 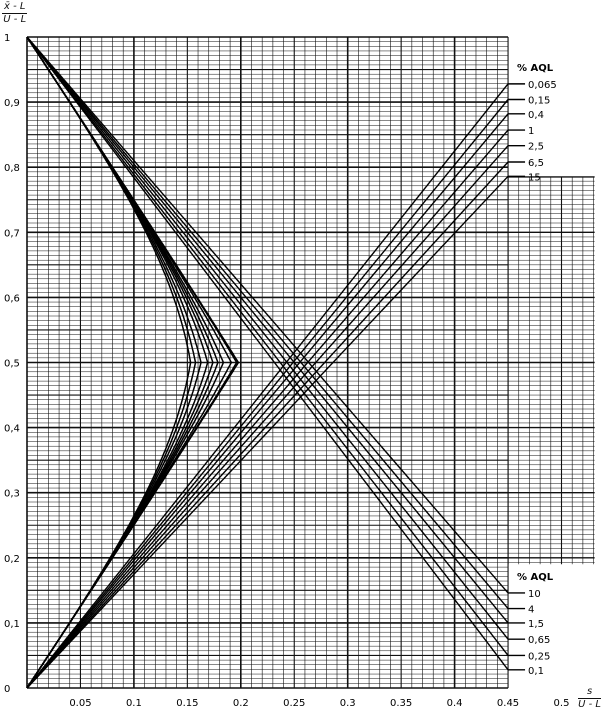 I want to click on y-tick-label: 1, so click(x=7, y=38).